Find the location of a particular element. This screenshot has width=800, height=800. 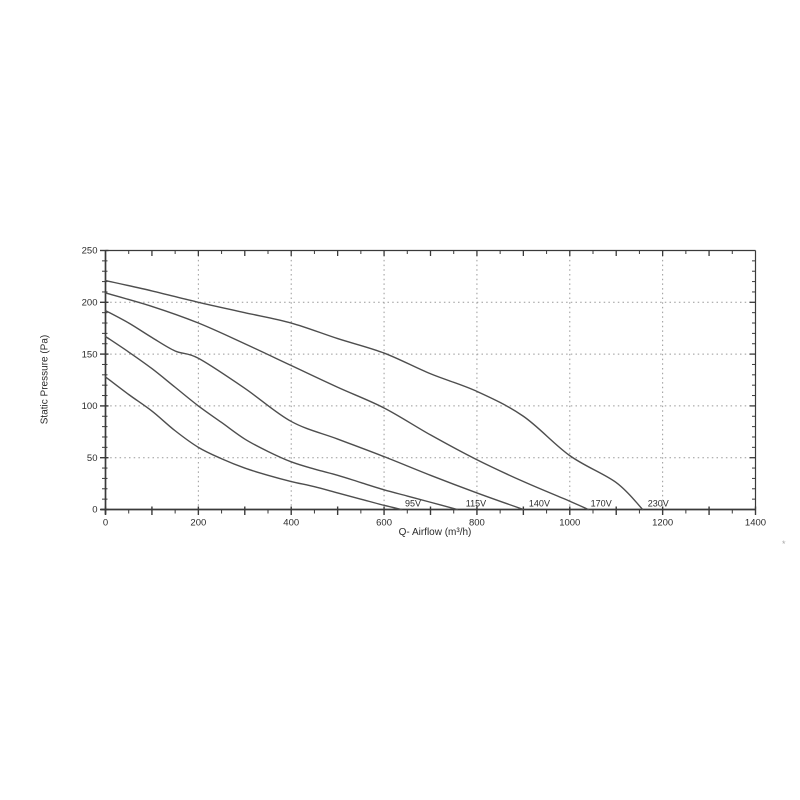

y-tick-label: 0 is located at coordinates (94, 510).